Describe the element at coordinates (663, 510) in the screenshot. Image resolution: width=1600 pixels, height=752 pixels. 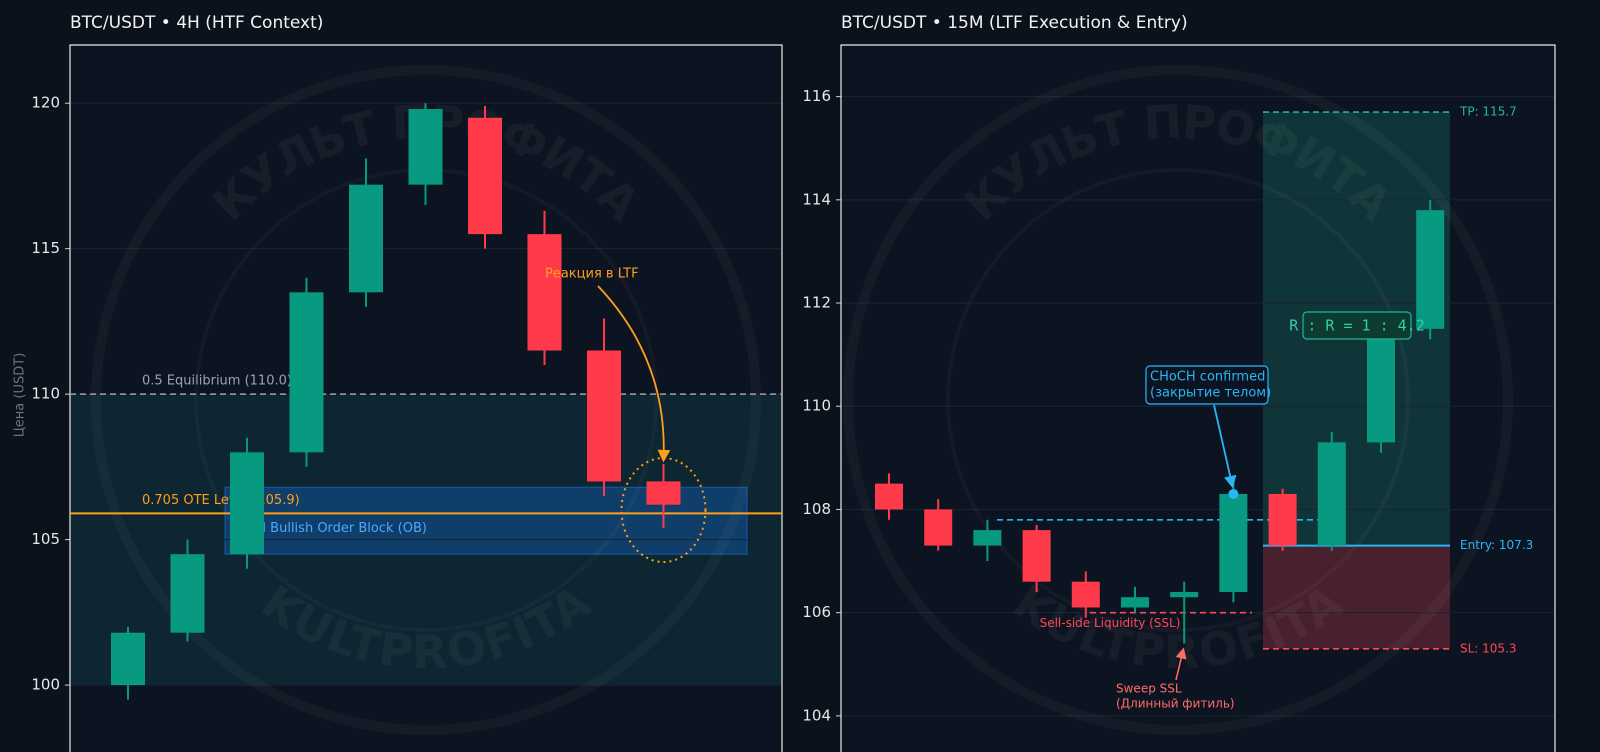
I see `reaction-circle` at that location.